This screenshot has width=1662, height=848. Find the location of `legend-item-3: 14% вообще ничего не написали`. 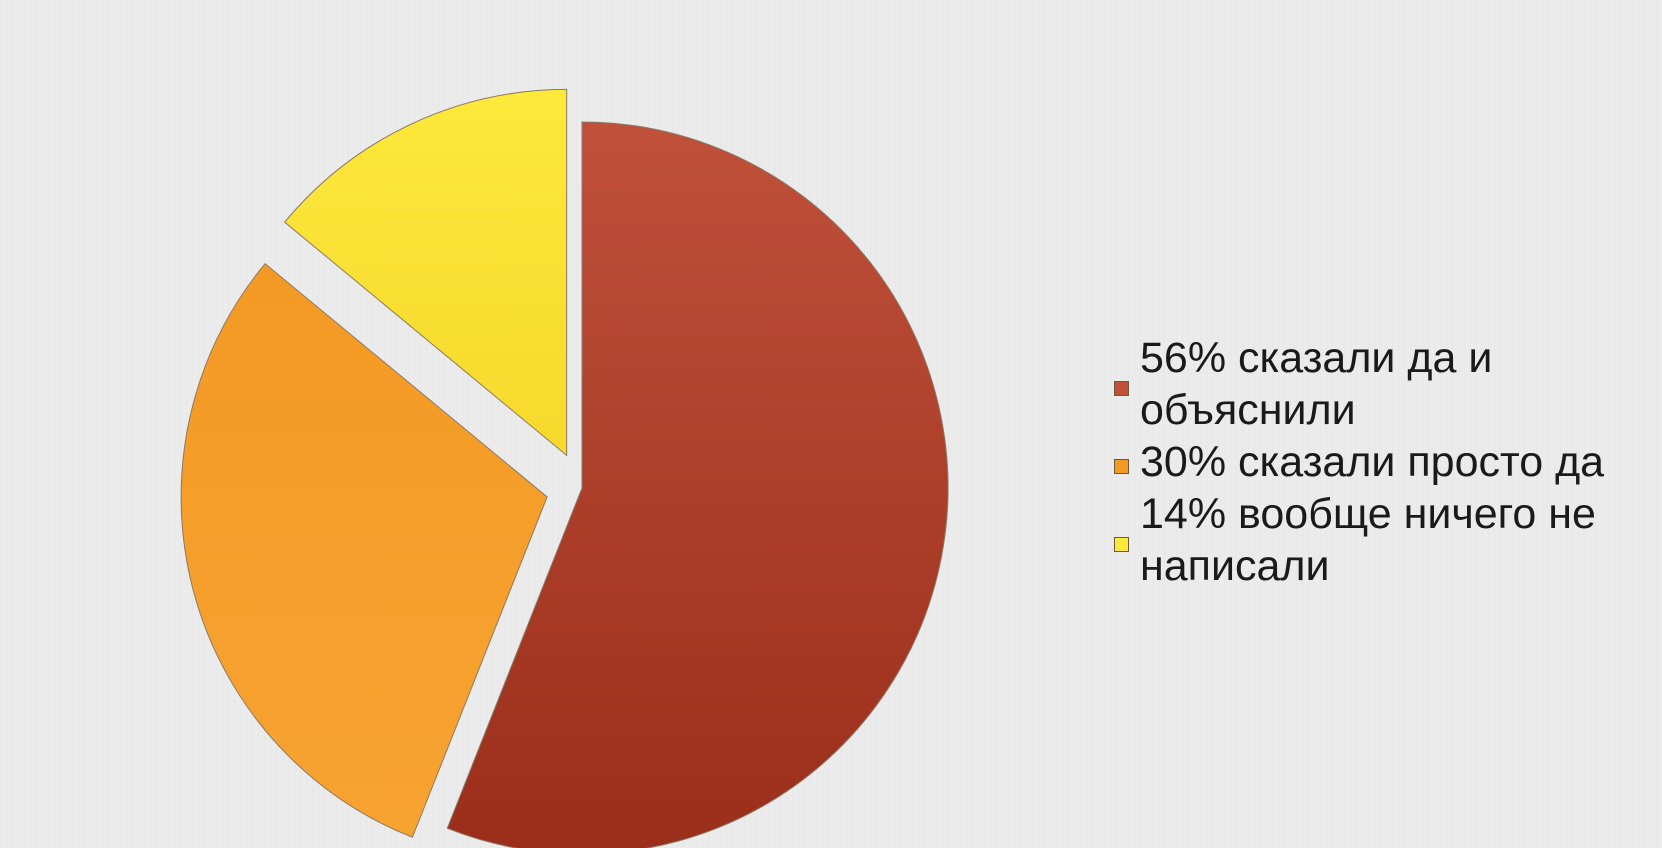

legend-item-3: 14% вообще ничего не написали is located at coordinates (1384, 540).